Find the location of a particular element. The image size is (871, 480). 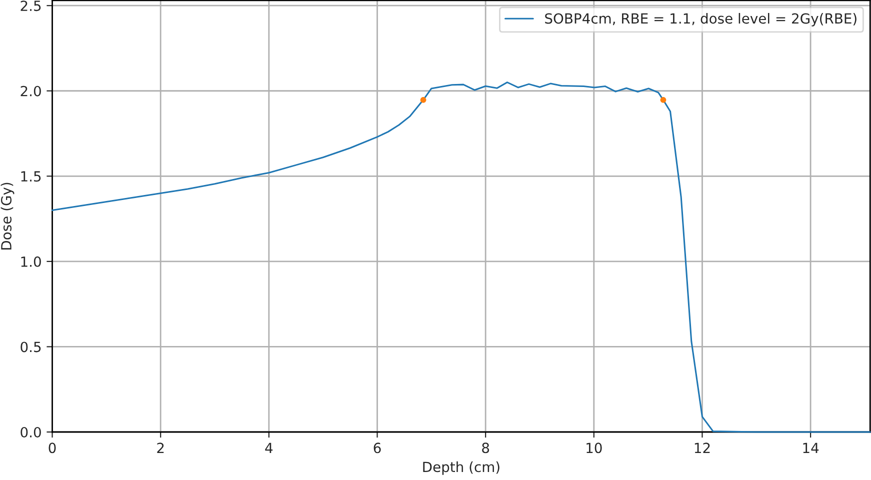

y-tick-label: 0.0 is located at coordinates (30, 432).